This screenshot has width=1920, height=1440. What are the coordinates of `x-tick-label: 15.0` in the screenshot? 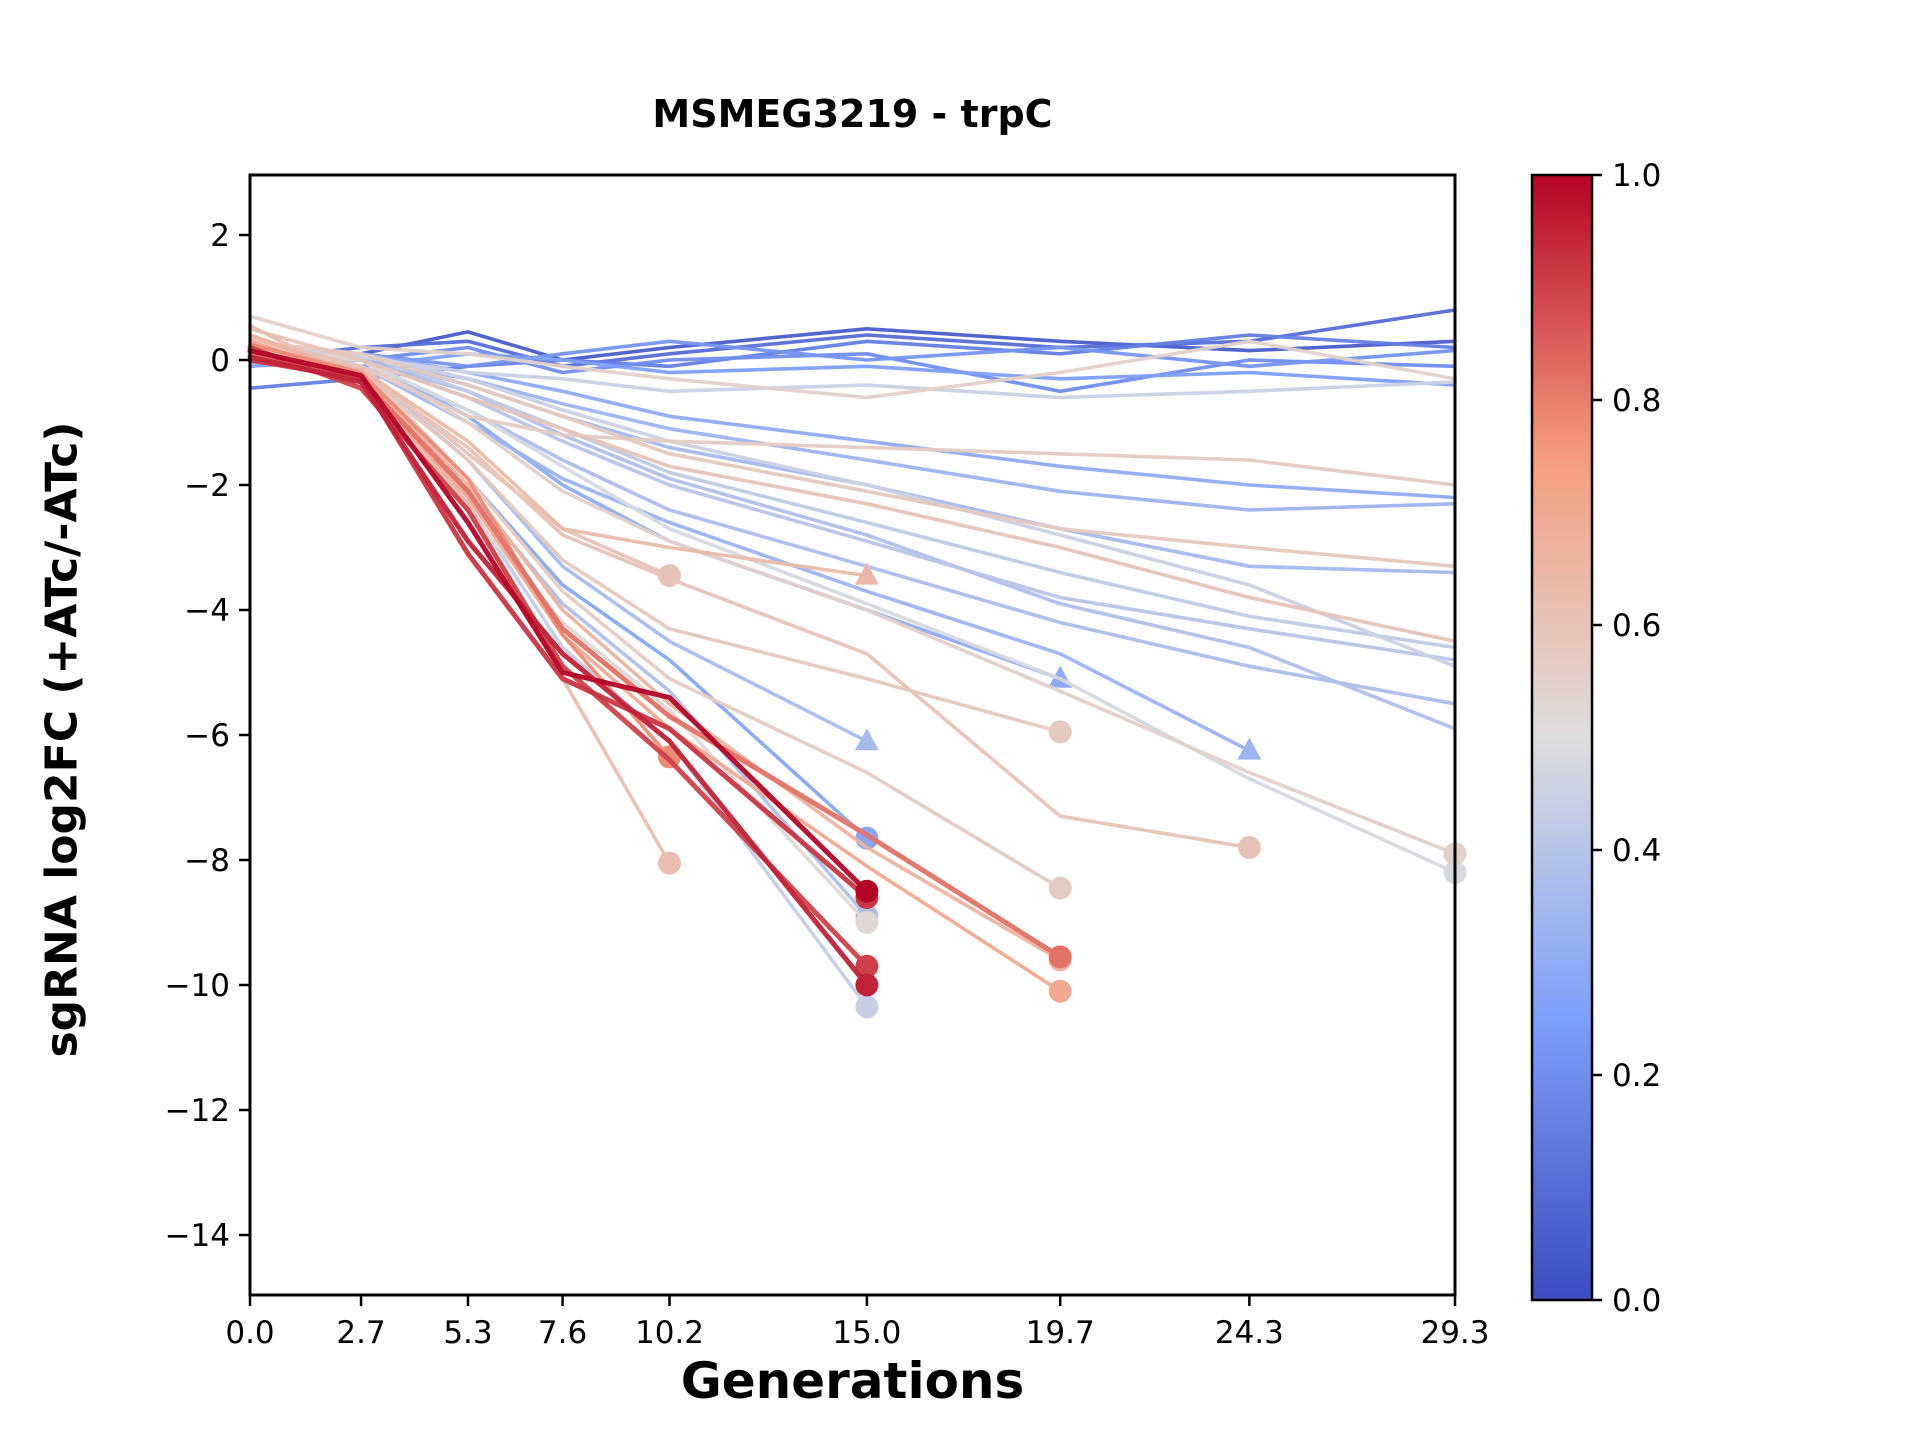 It's located at (866, 1333).